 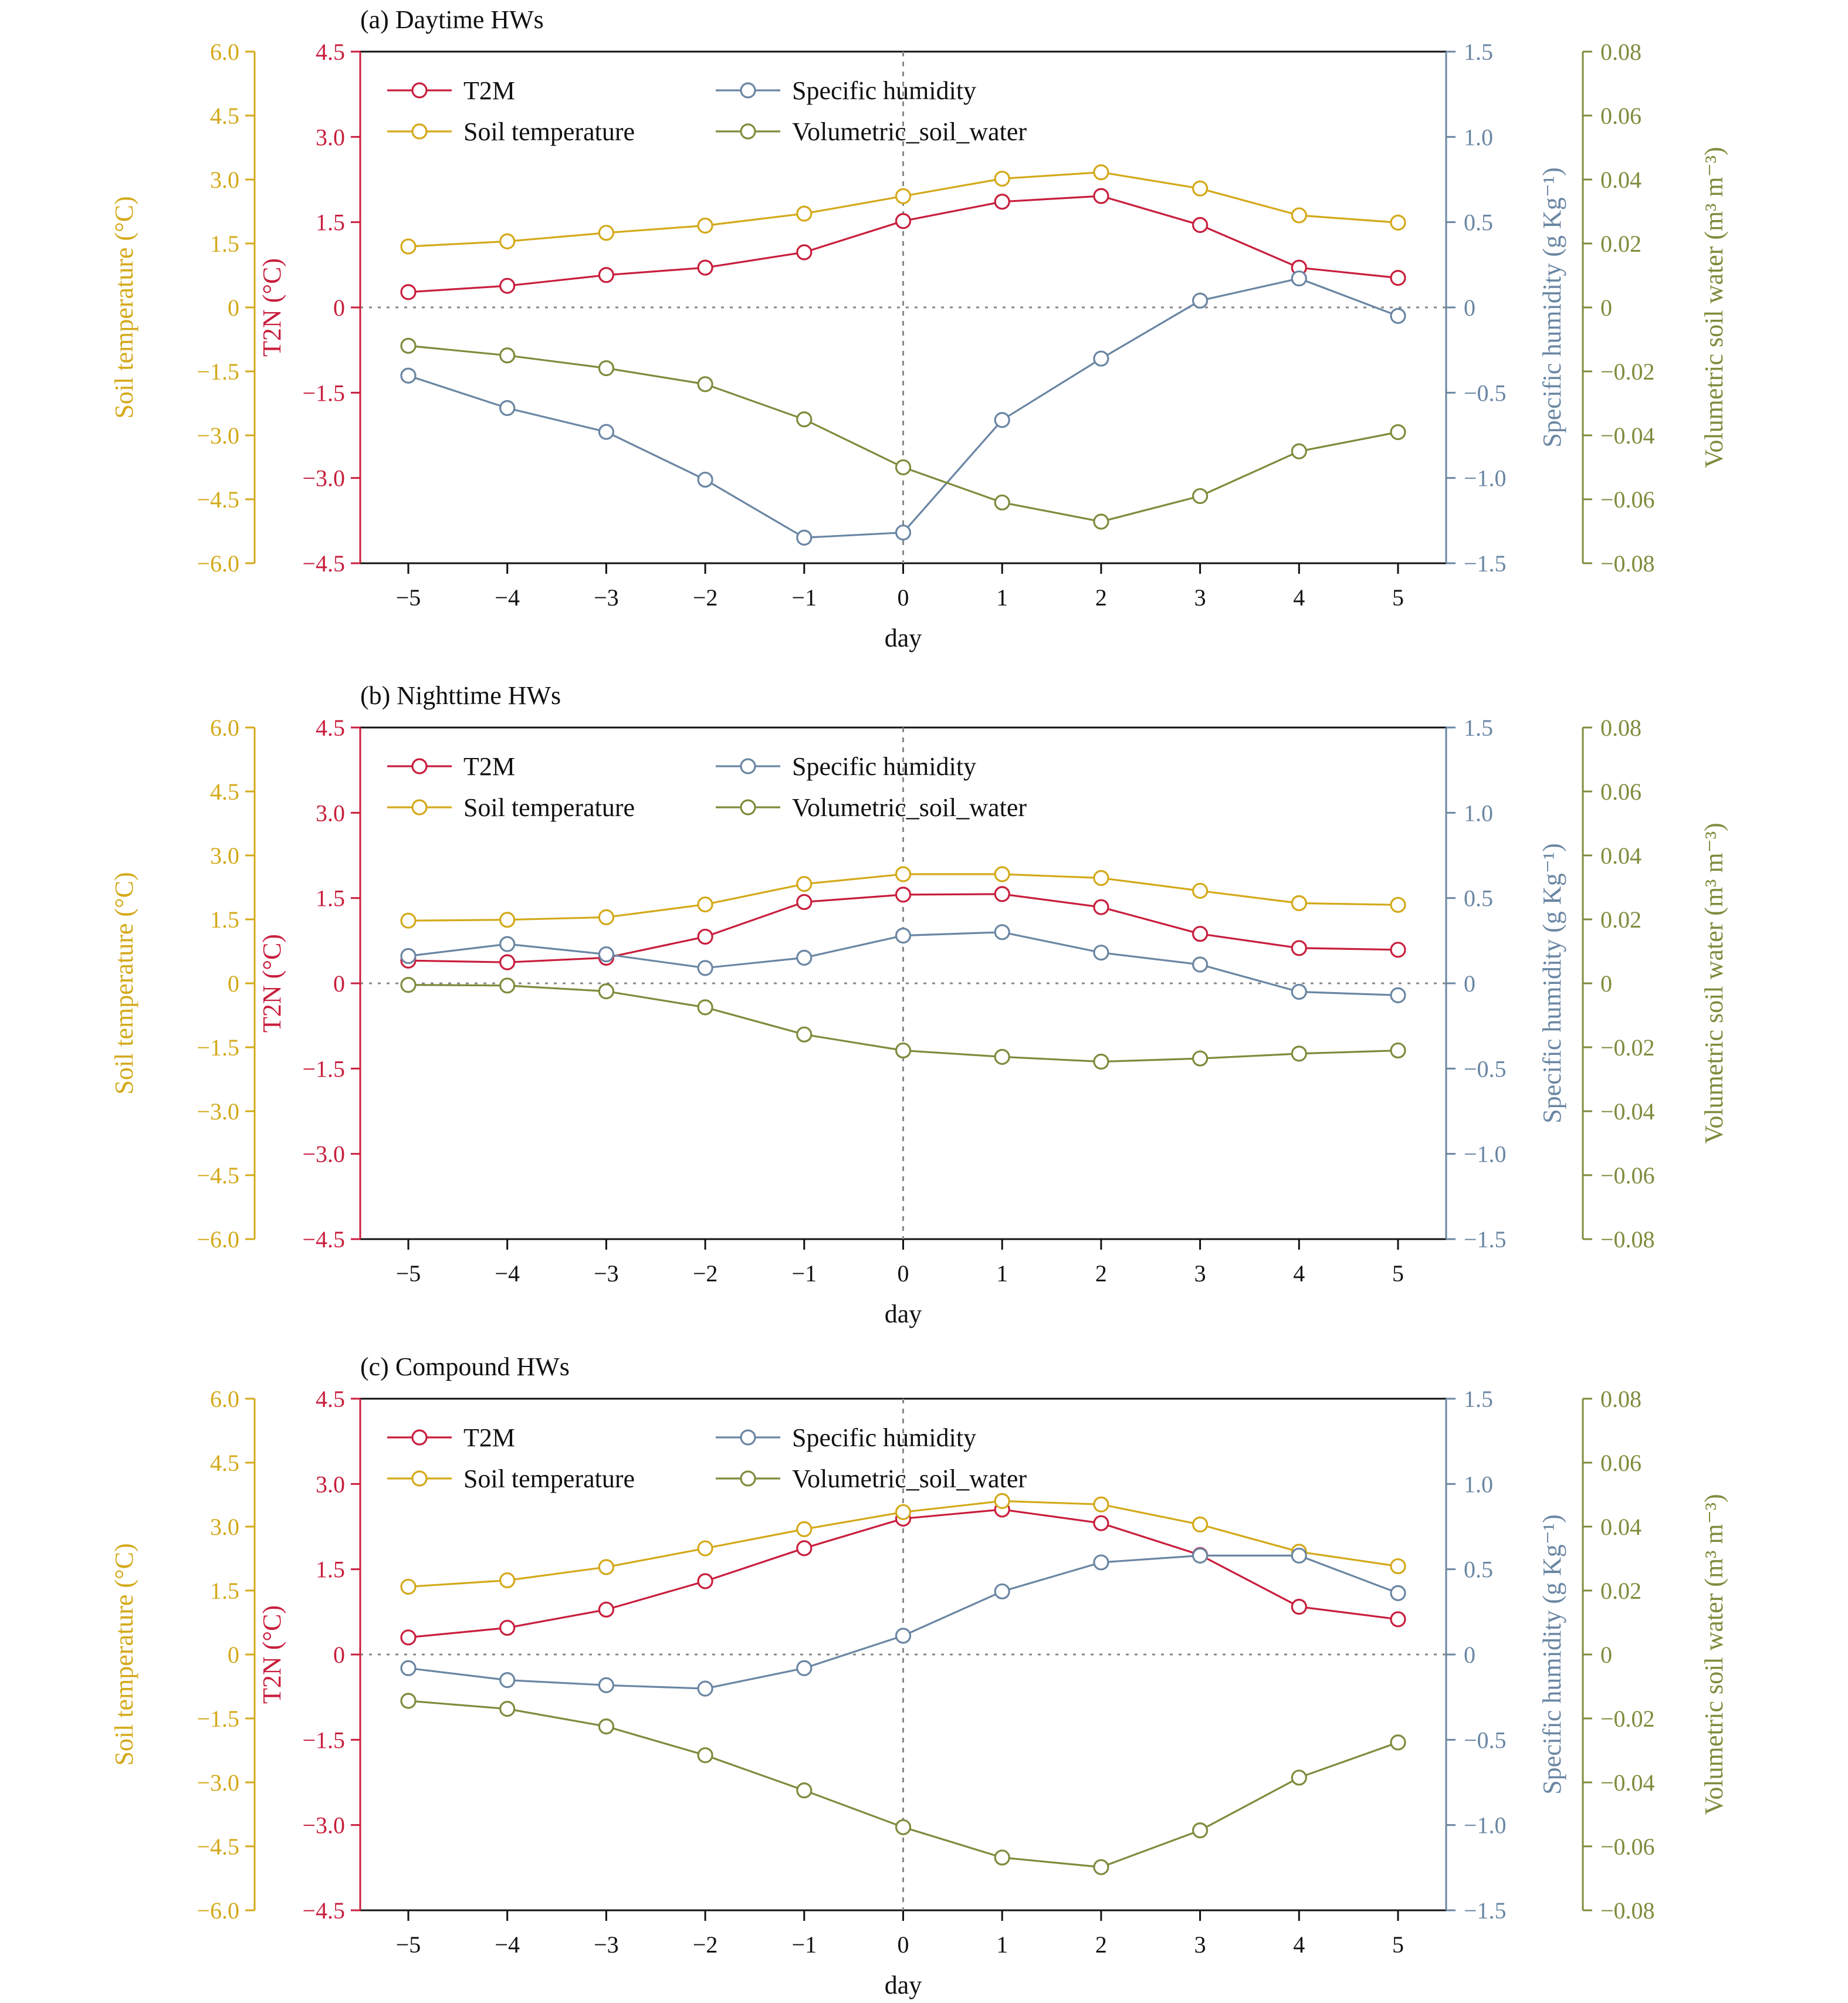 I want to click on x-tick-label: 2, so click(x=1101, y=1273).